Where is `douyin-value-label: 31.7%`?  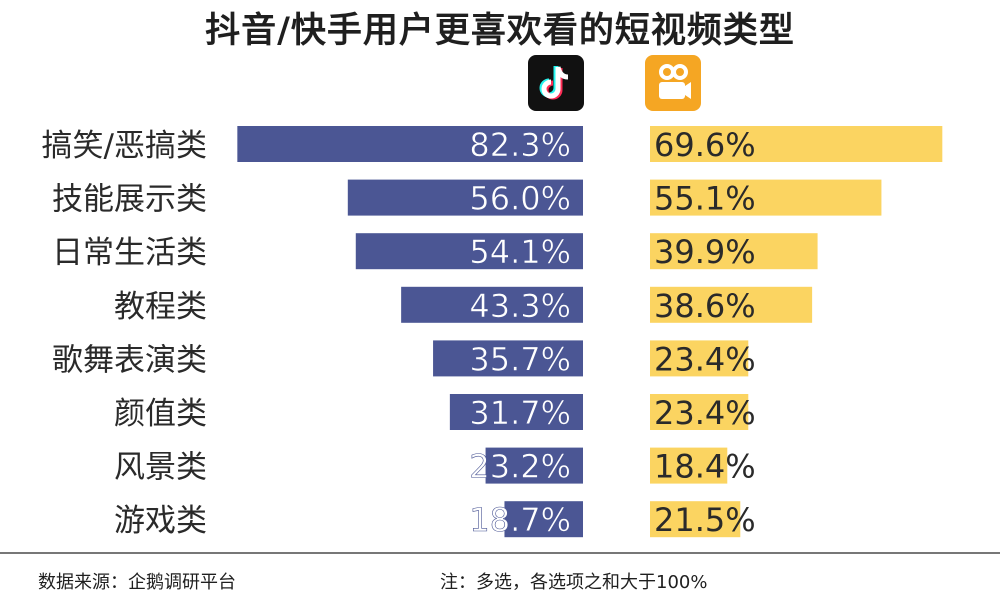
douyin-value-label: 31.7% is located at coordinates (520, 413).